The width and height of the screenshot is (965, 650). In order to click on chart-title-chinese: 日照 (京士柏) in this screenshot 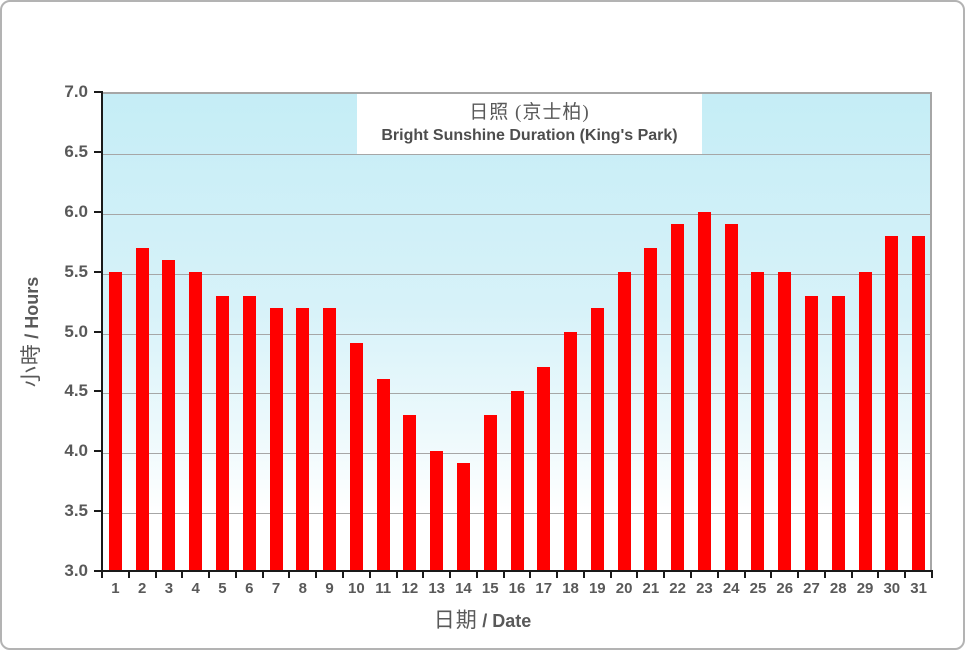, I will do `click(529, 113)`.